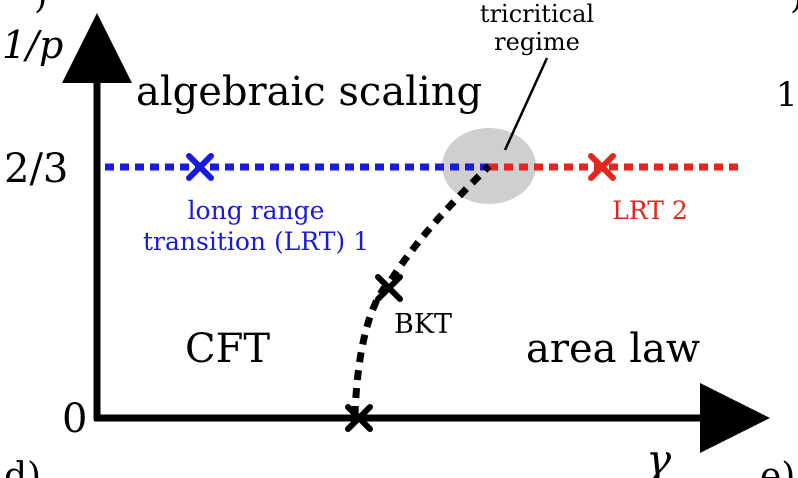 This screenshot has width=798, height=478. What do you see at coordinates (359, 418) in the screenshot?
I see `origin-cross-icon` at bounding box center [359, 418].